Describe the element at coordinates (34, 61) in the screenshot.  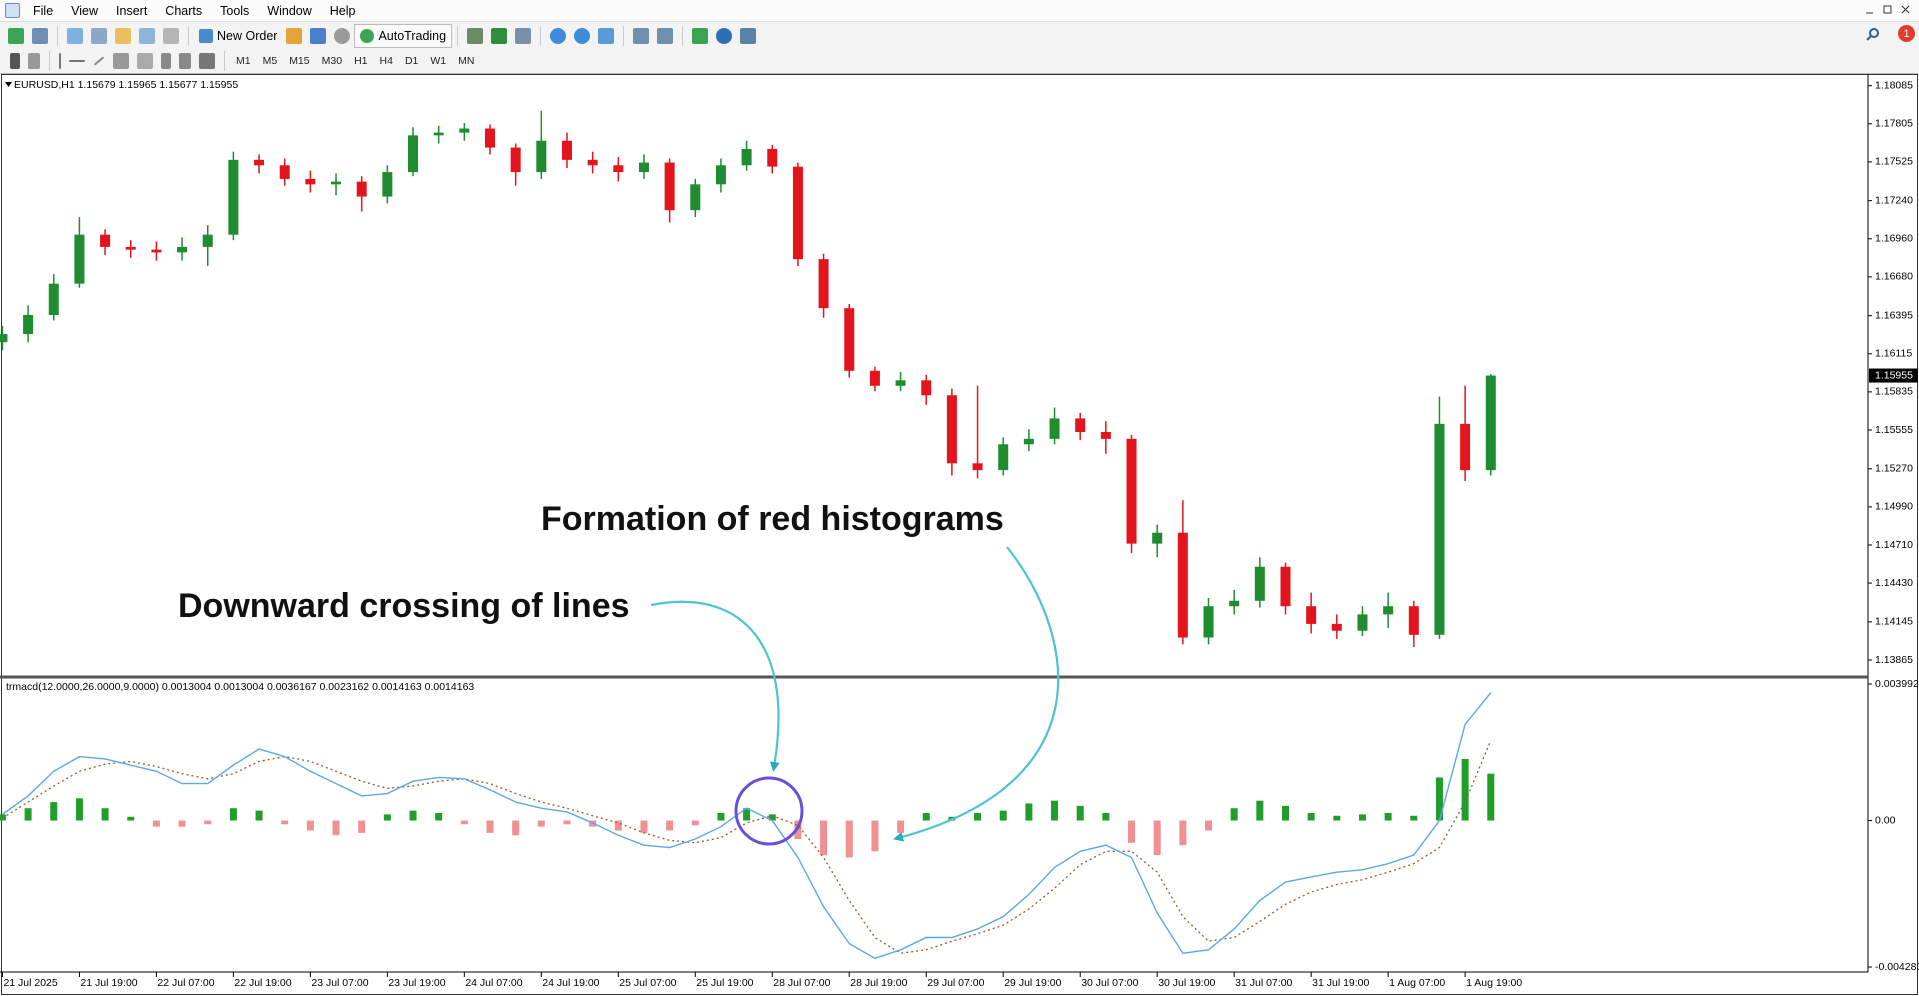
I see `crosshair-tool` at that location.